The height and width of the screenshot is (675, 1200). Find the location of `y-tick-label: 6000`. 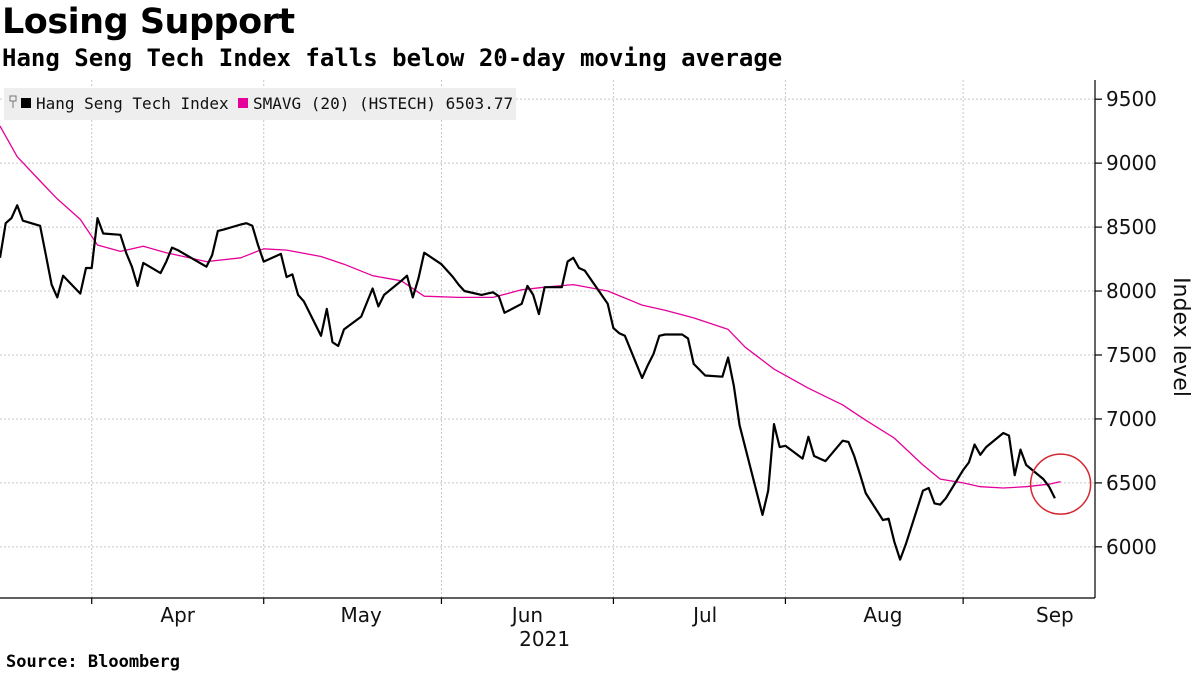

y-tick-label: 6000 is located at coordinates (1131, 547).